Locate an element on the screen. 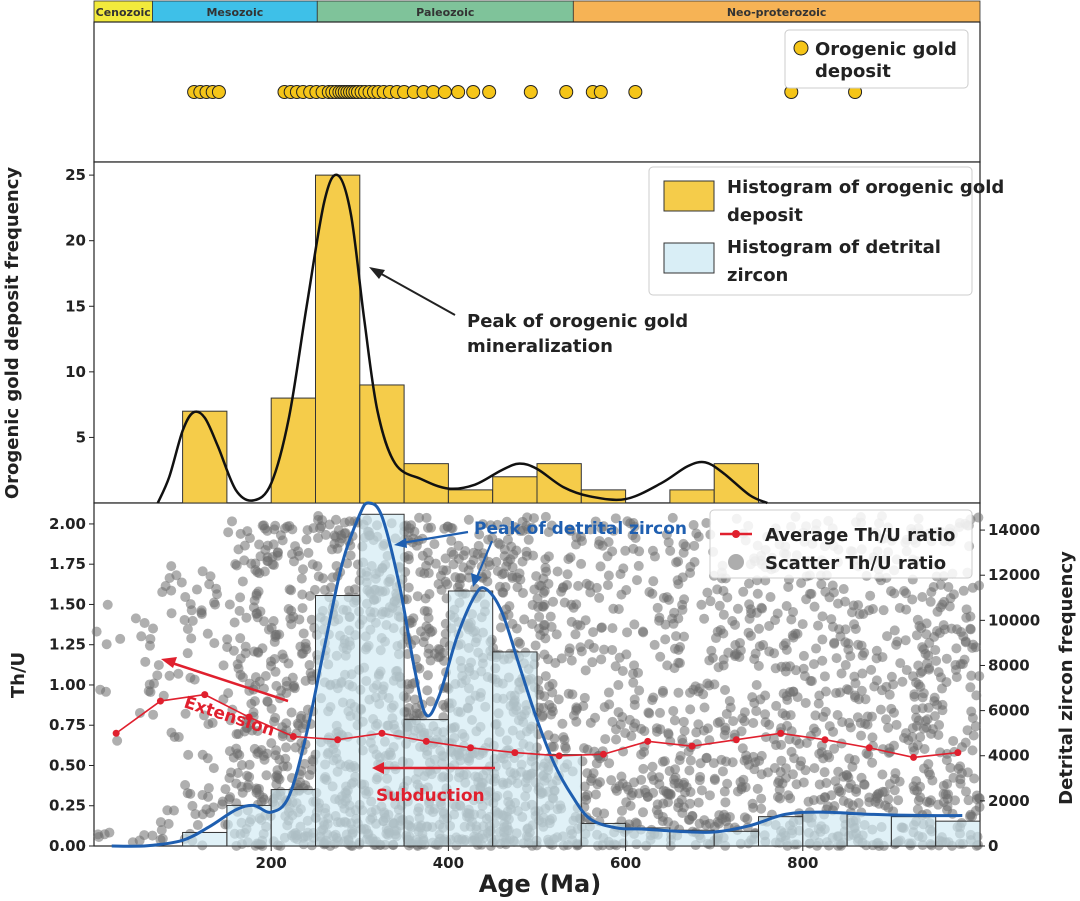 The height and width of the screenshot is (901, 1080). gold-legend-box is located at coordinates (810, 231).